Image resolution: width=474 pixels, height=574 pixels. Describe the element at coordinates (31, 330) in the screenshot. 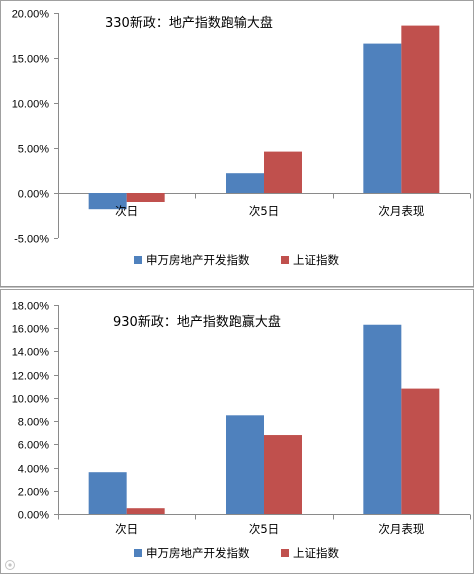

I see `y-tick-label: 16.00%` at that location.